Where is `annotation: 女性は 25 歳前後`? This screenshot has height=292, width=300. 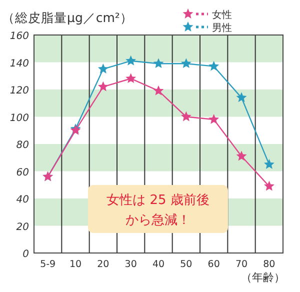
annotation: 女性は 25 歳前後 is located at coordinates (158, 200).